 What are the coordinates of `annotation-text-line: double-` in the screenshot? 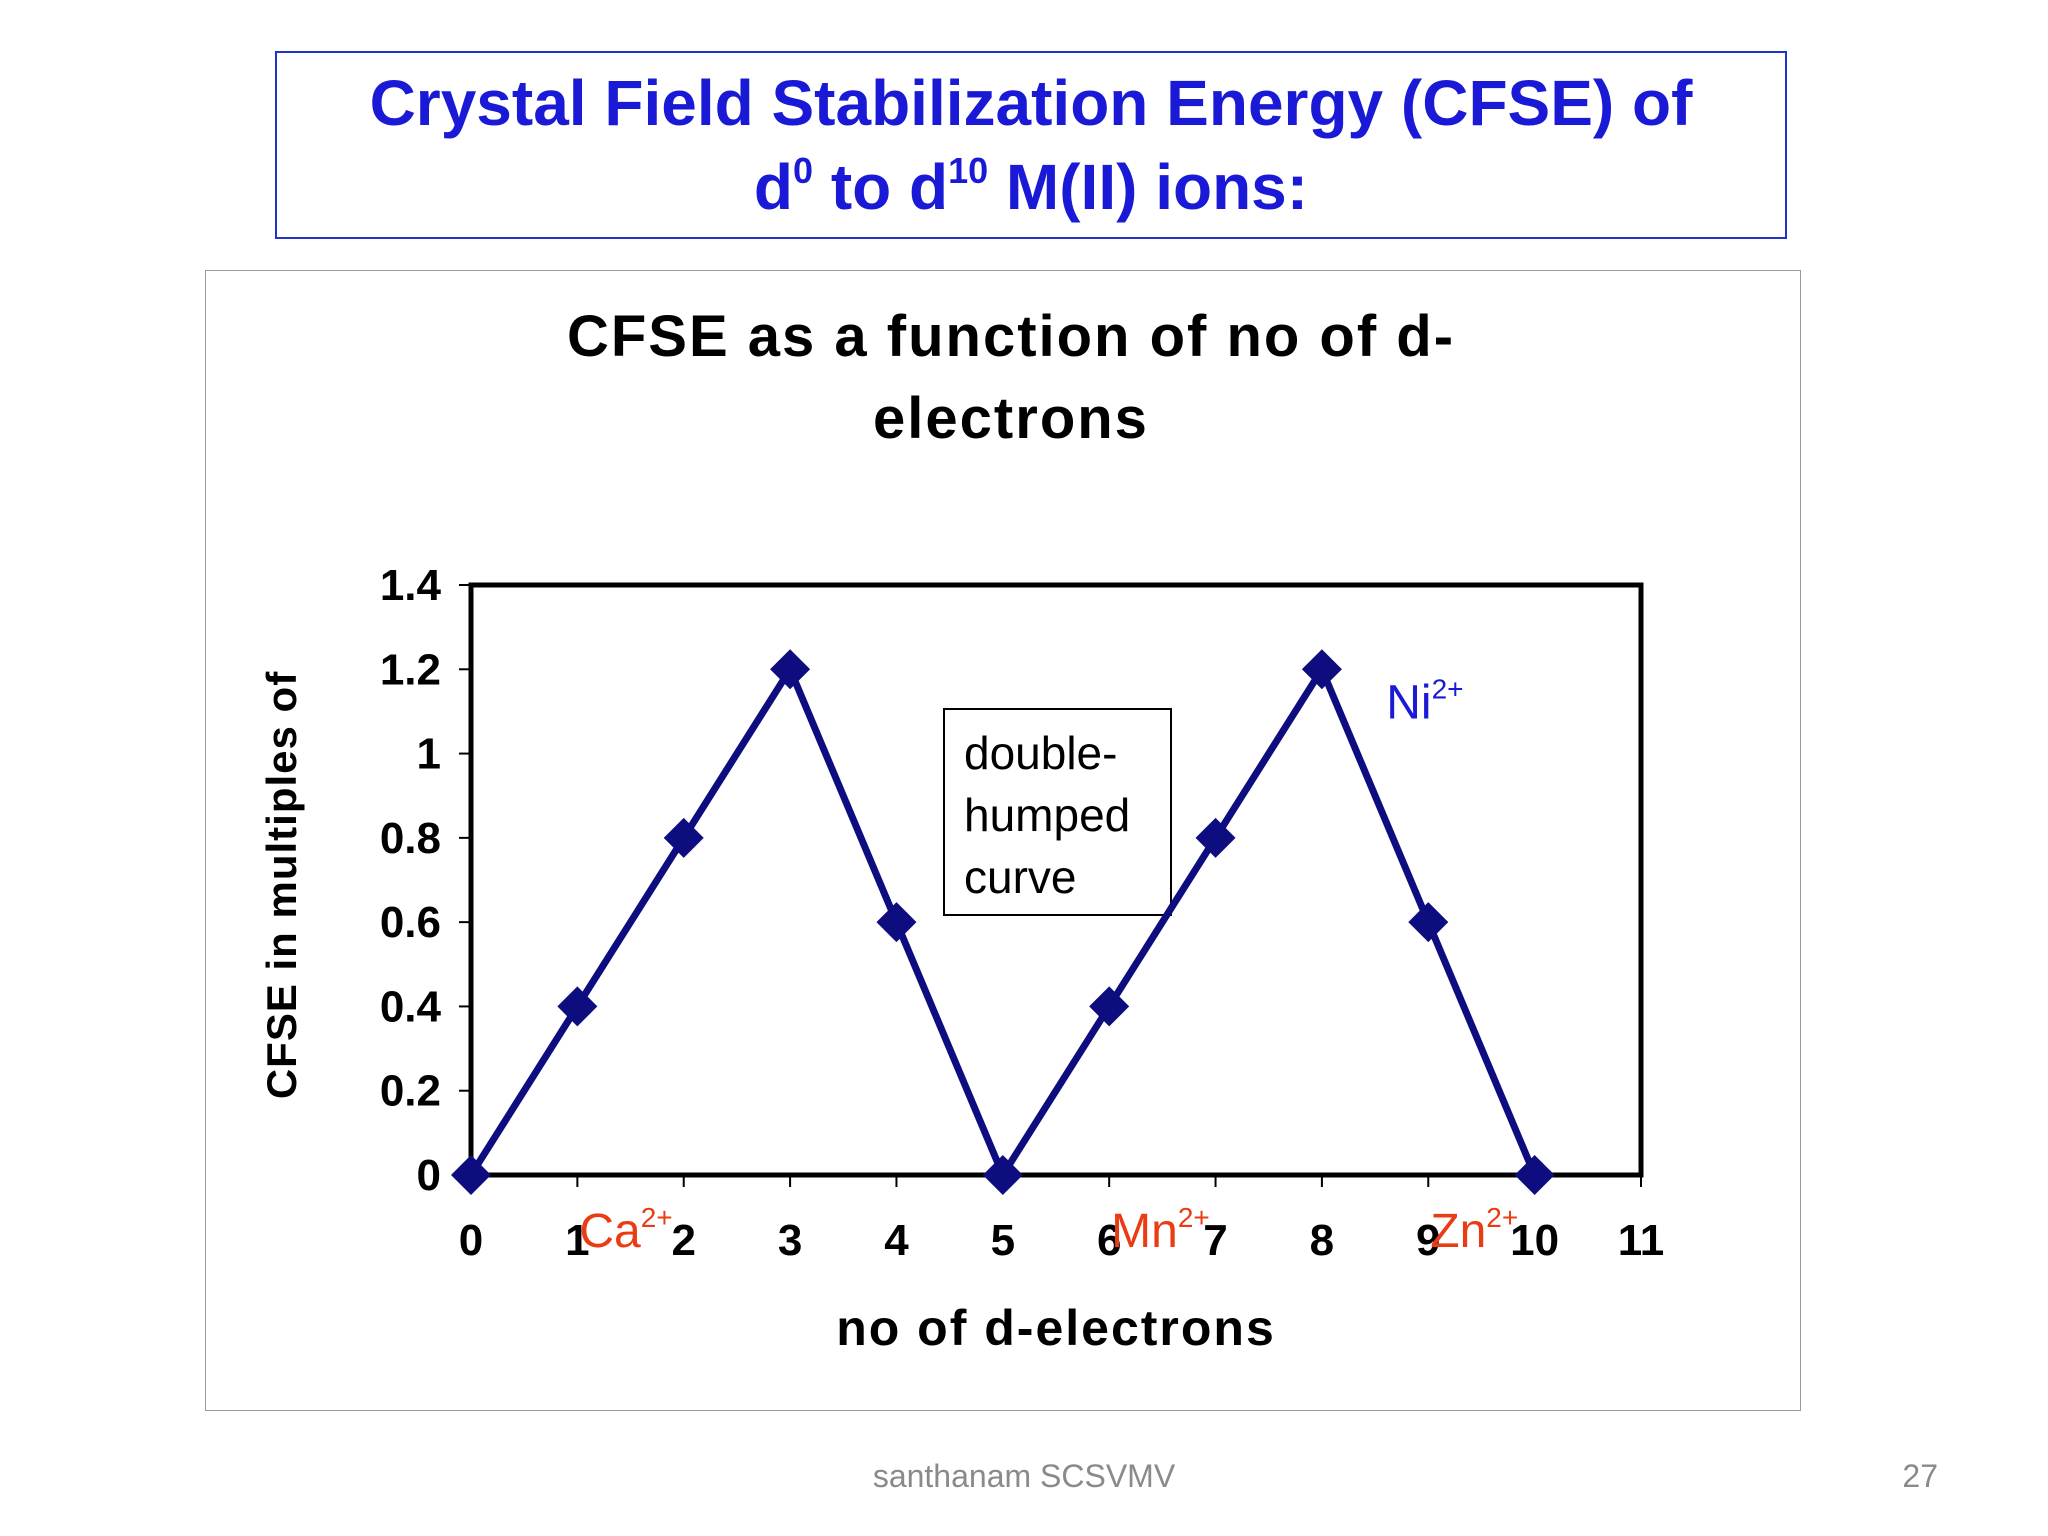 It's located at (1040, 753).